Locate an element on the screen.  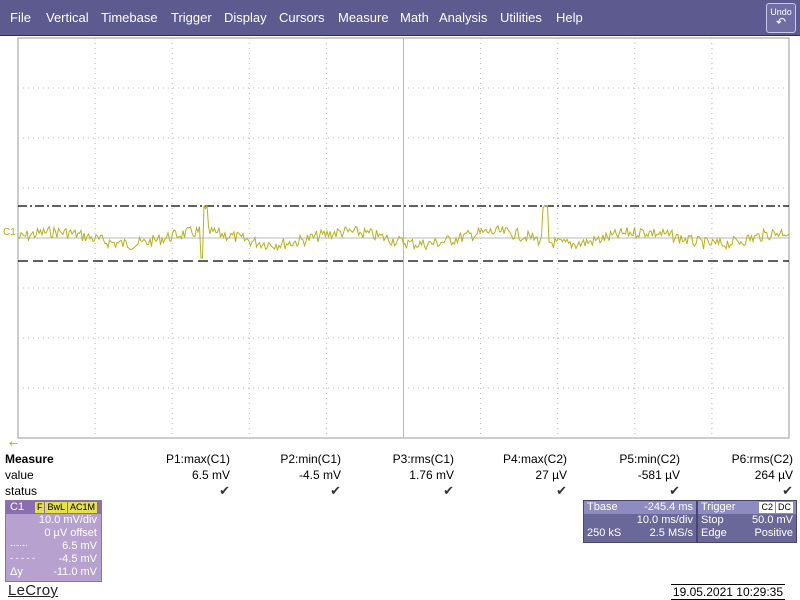
param-p5-status-icon: ✔ is located at coordinates (674, 490).